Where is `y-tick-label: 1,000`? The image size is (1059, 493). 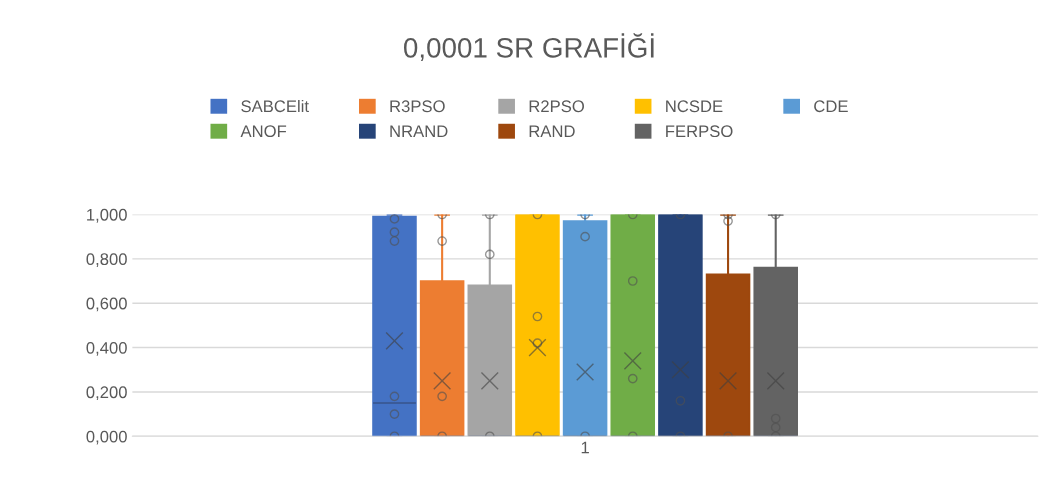 y-tick-label: 1,000 is located at coordinates (107, 215).